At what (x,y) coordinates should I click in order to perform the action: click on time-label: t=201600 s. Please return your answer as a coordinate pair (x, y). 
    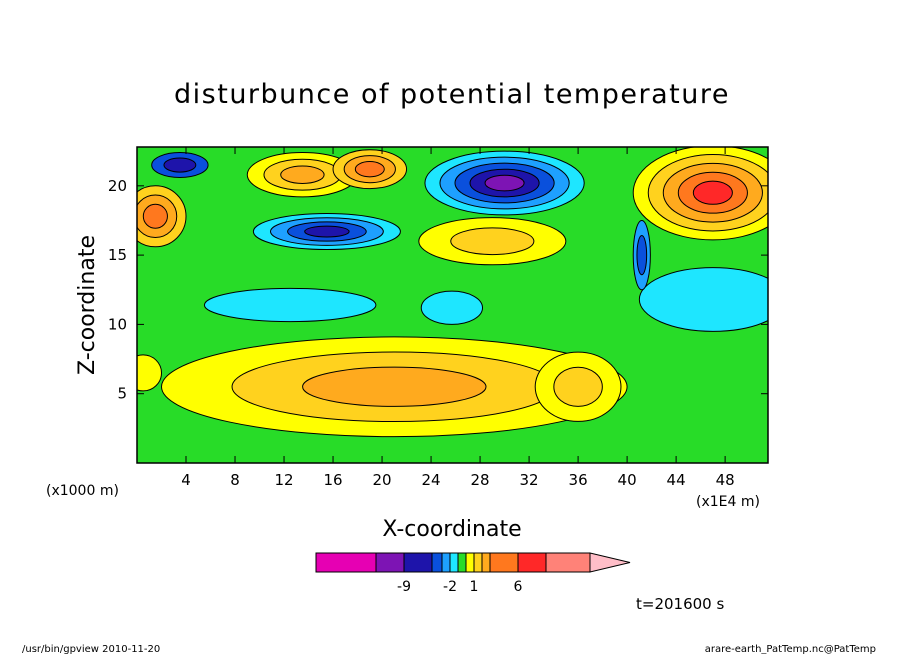
    Looking at the image, I should click on (680, 604).